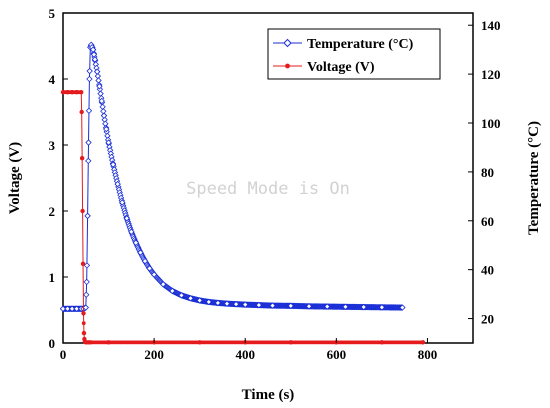 This screenshot has width=550, height=408. Describe the element at coordinates (52, 13) in the screenshot. I see `y-left-tick-label: 5` at that location.